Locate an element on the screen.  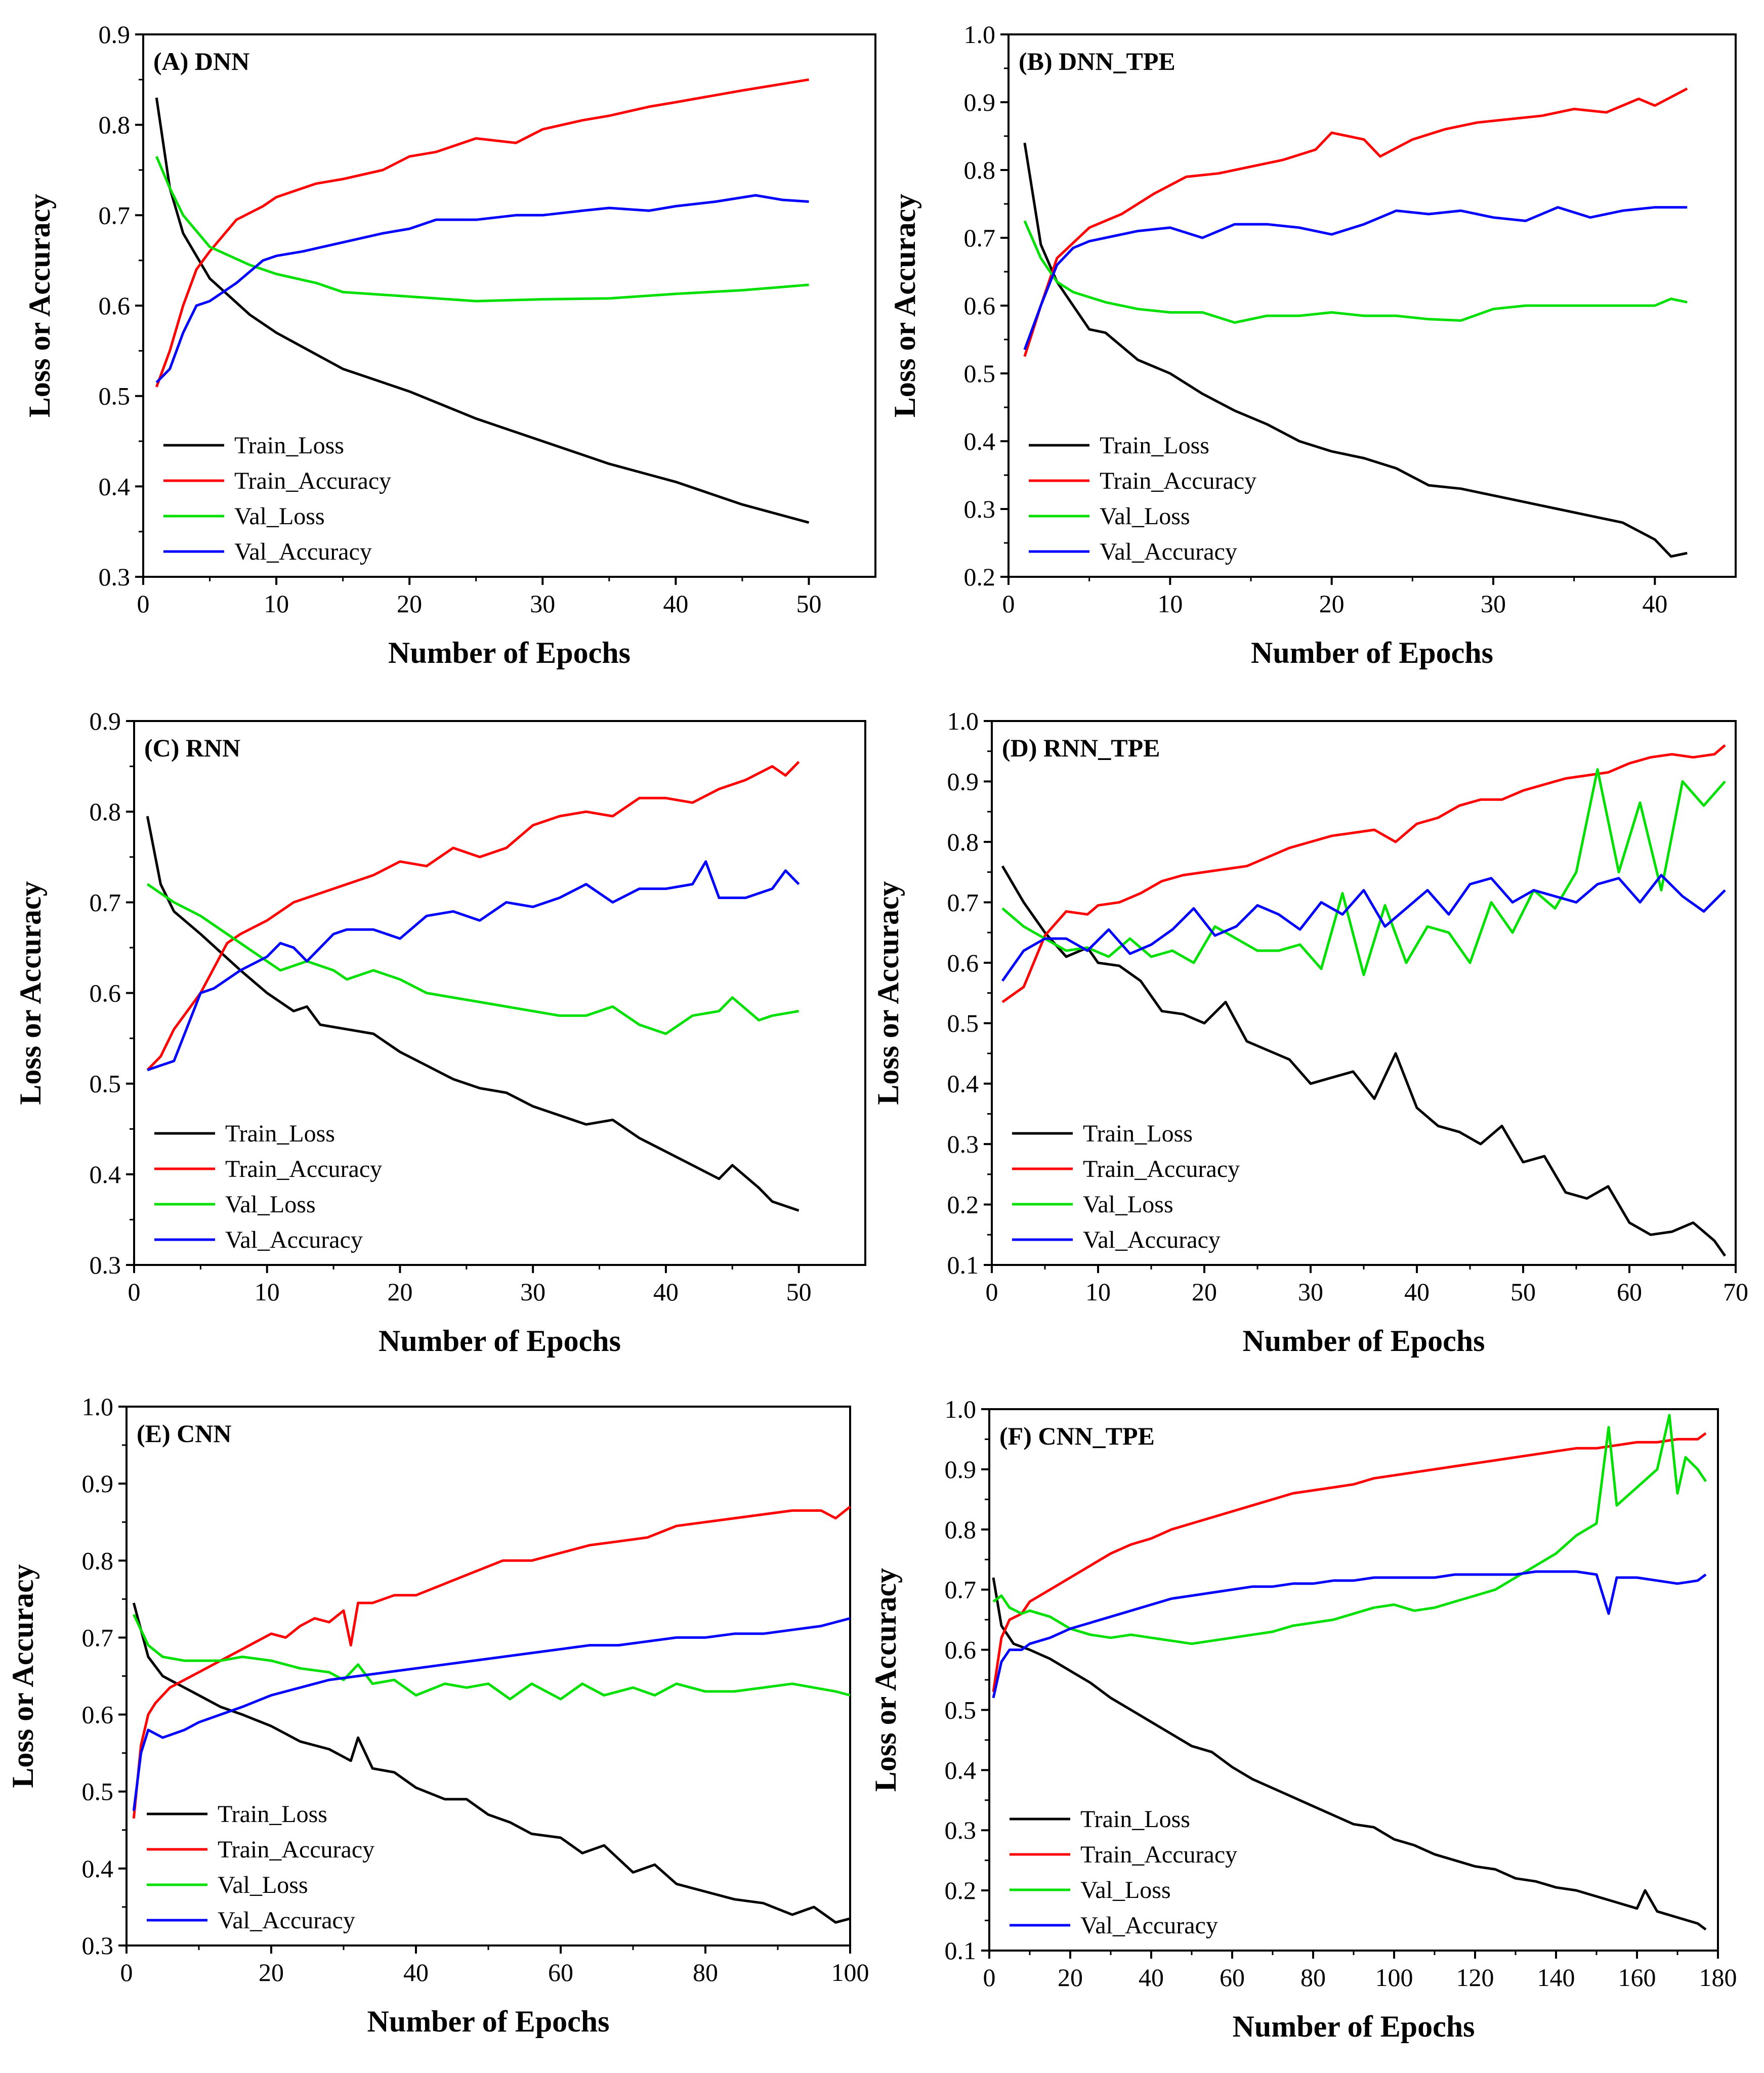
y-tick-label: 0.1 is located at coordinates (961, 1950).